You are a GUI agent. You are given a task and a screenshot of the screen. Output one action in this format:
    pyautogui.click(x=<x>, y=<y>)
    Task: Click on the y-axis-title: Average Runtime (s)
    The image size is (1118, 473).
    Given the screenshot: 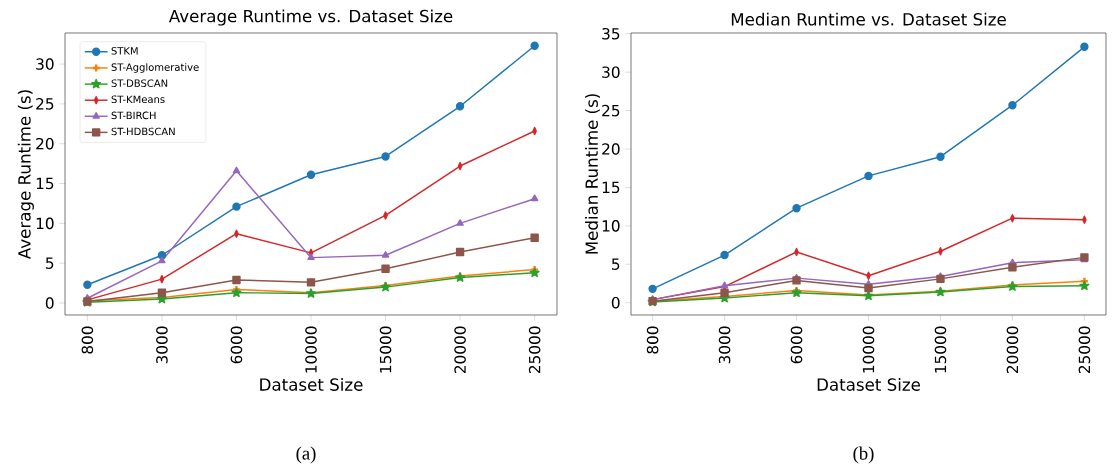 What is the action you would take?
    pyautogui.click(x=25, y=175)
    